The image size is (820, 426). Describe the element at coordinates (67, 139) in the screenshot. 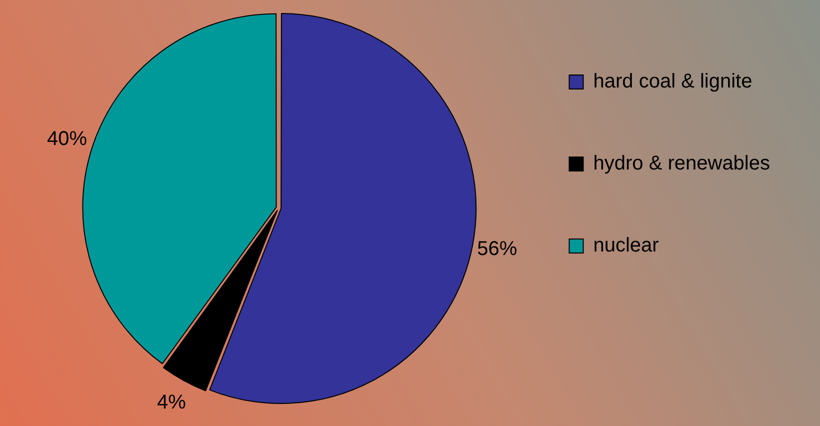

I see `data-label: 40%` at that location.